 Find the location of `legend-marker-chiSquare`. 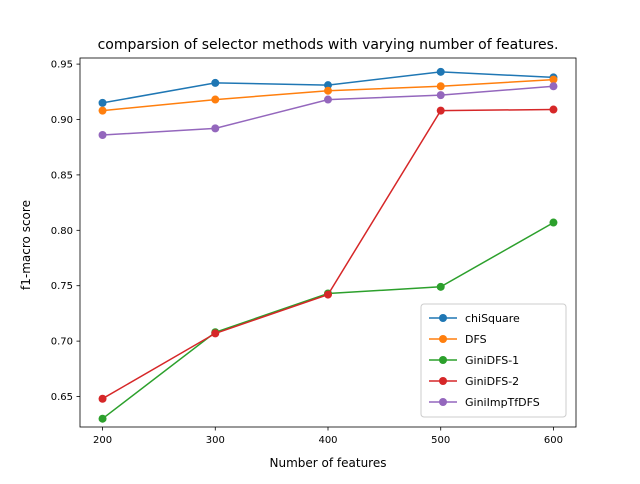

legend-marker-chiSquare is located at coordinates (443, 318).